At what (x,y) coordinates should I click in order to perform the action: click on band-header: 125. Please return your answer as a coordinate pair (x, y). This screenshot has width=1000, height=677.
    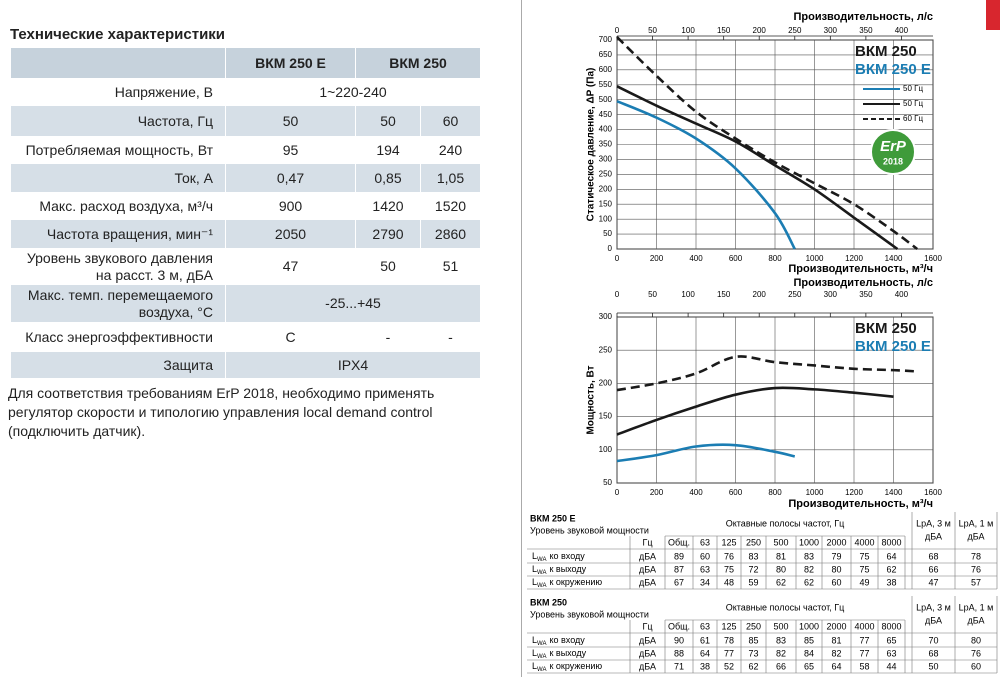
    Looking at the image, I should click on (728, 626).